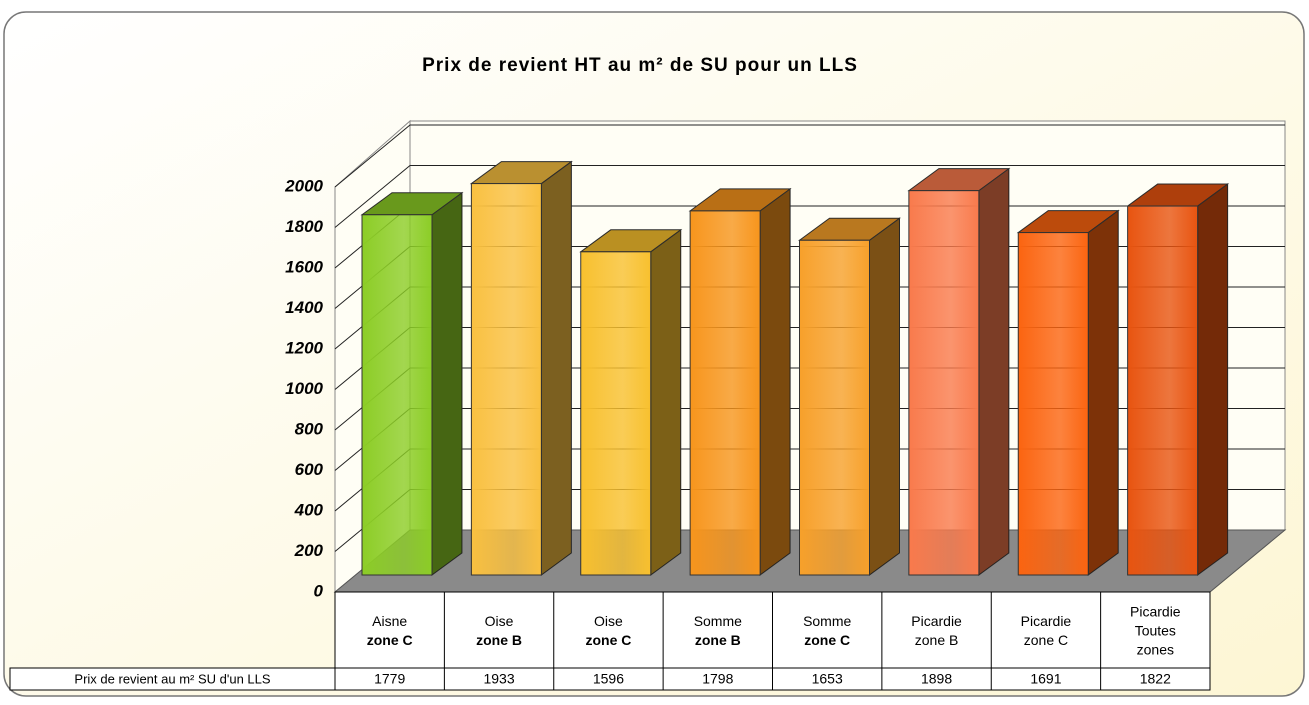 The width and height of the screenshot is (1309, 705). Describe the element at coordinates (303, 185) in the screenshot. I see `y-tick-label: 2000` at that location.